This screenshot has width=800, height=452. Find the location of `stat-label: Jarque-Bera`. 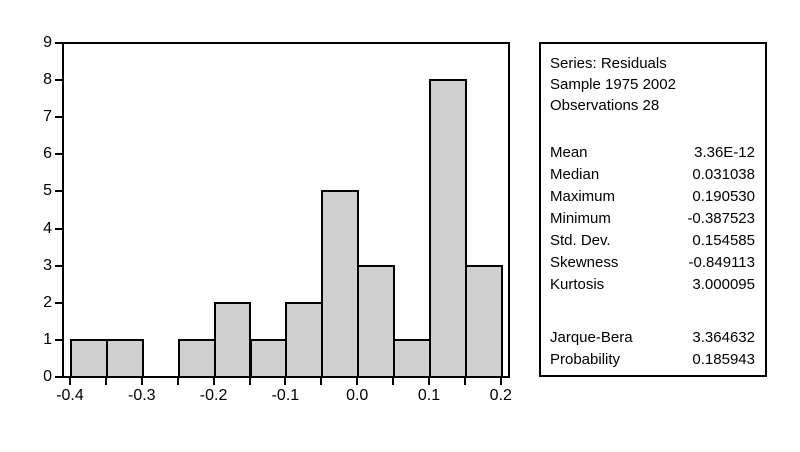

stat-label: Jarque-Bera is located at coordinates (591, 337).